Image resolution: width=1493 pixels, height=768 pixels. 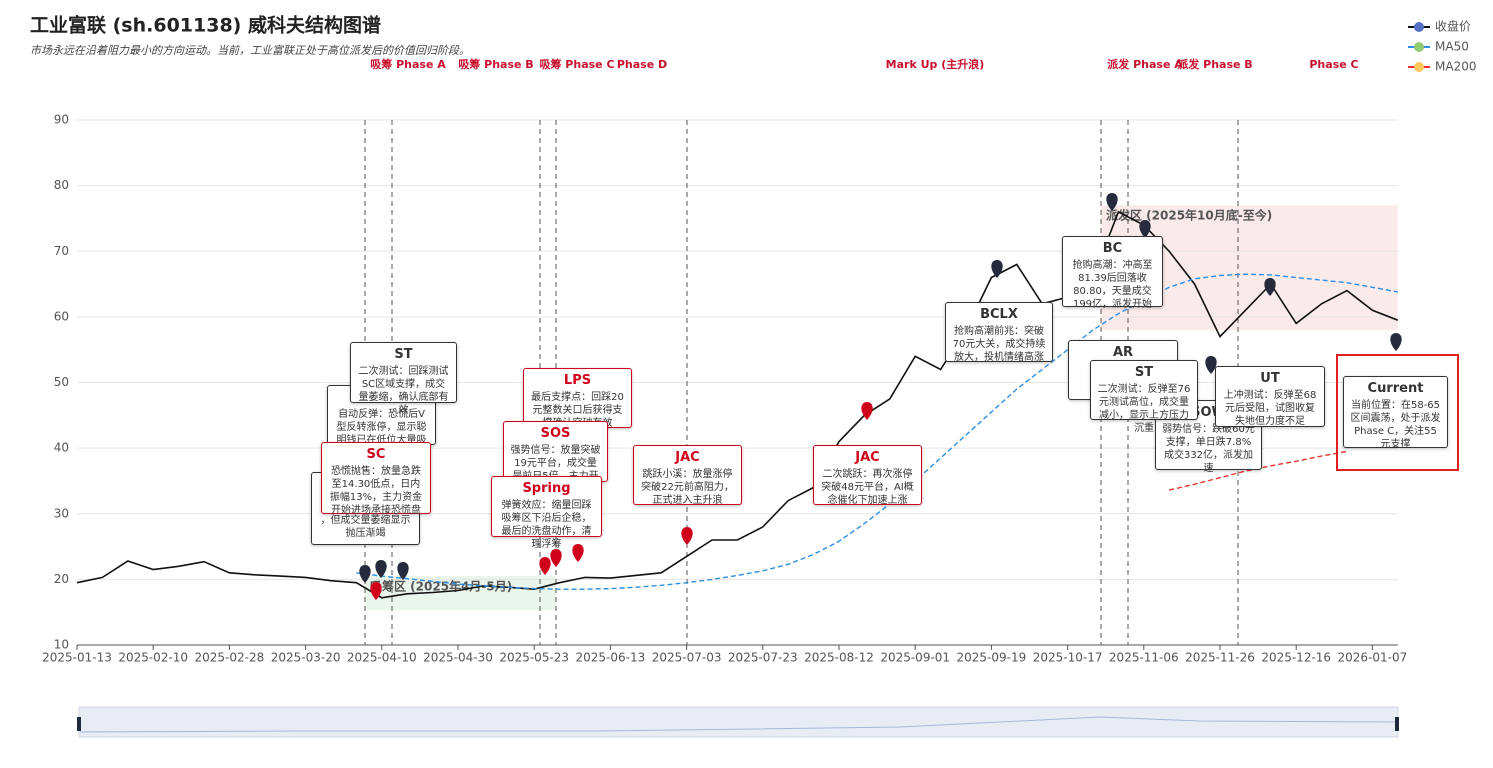 What do you see at coordinates (1395, 388) in the screenshot?
I see `annotation-title: Current` at bounding box center [1395, 388].